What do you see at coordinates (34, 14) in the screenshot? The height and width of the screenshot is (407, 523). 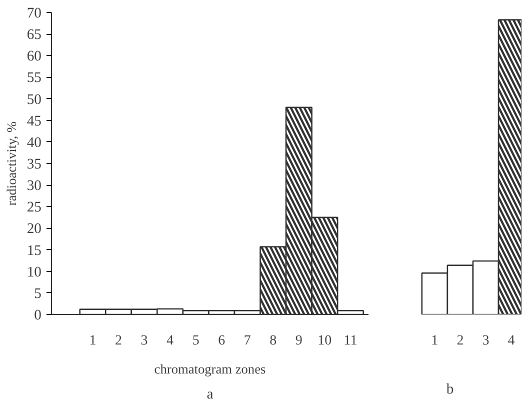 I see `y-tick-label: 70` at bounding box center [34, 14].